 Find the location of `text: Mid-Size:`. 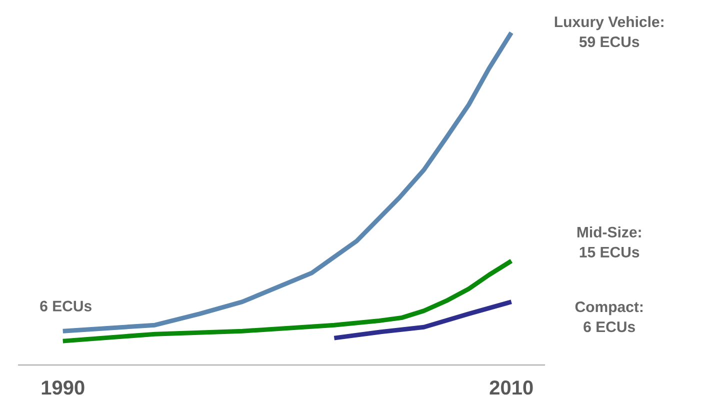

text: Mid-Size: is located at coordinates (609, 232).